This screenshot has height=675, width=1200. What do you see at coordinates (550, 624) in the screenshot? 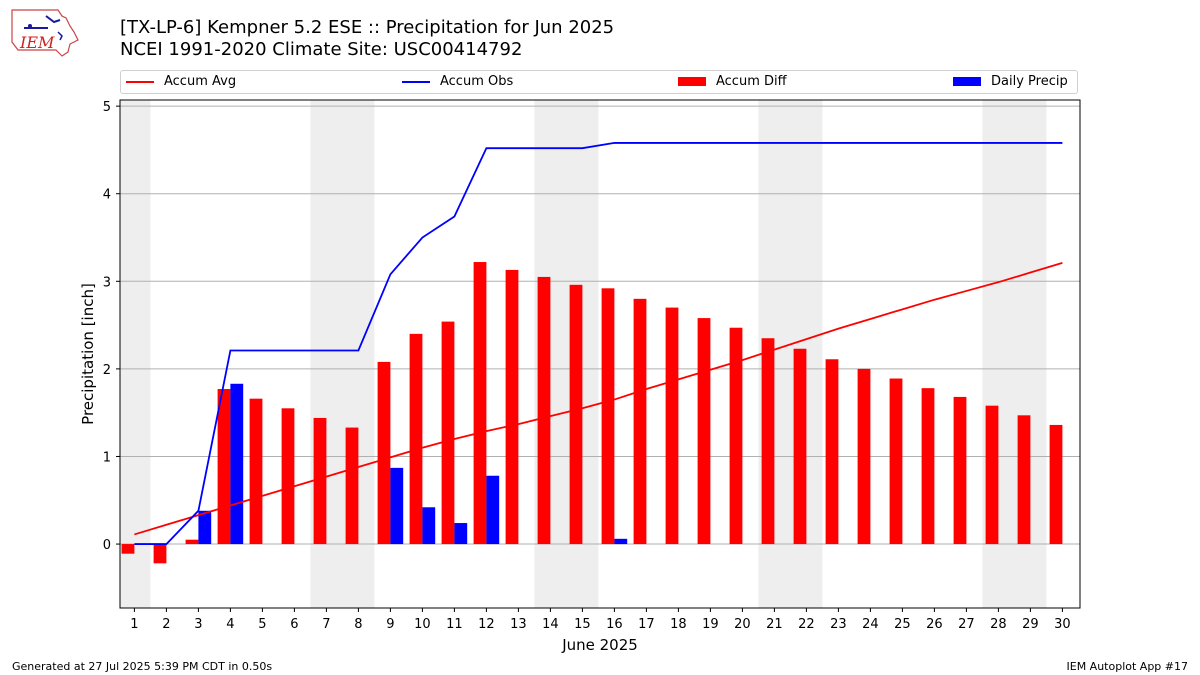
I see `x-tick-label: 14` at bounding box center [550, 624].